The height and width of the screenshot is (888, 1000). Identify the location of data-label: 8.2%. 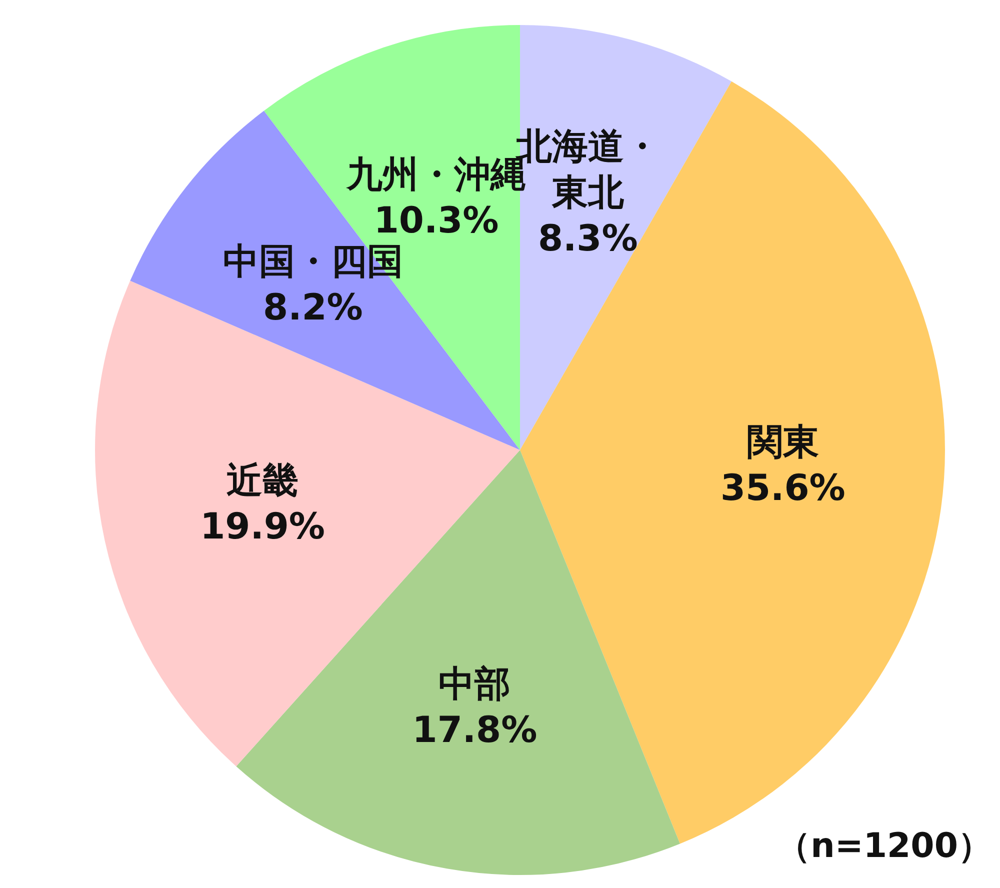
(313, 307).